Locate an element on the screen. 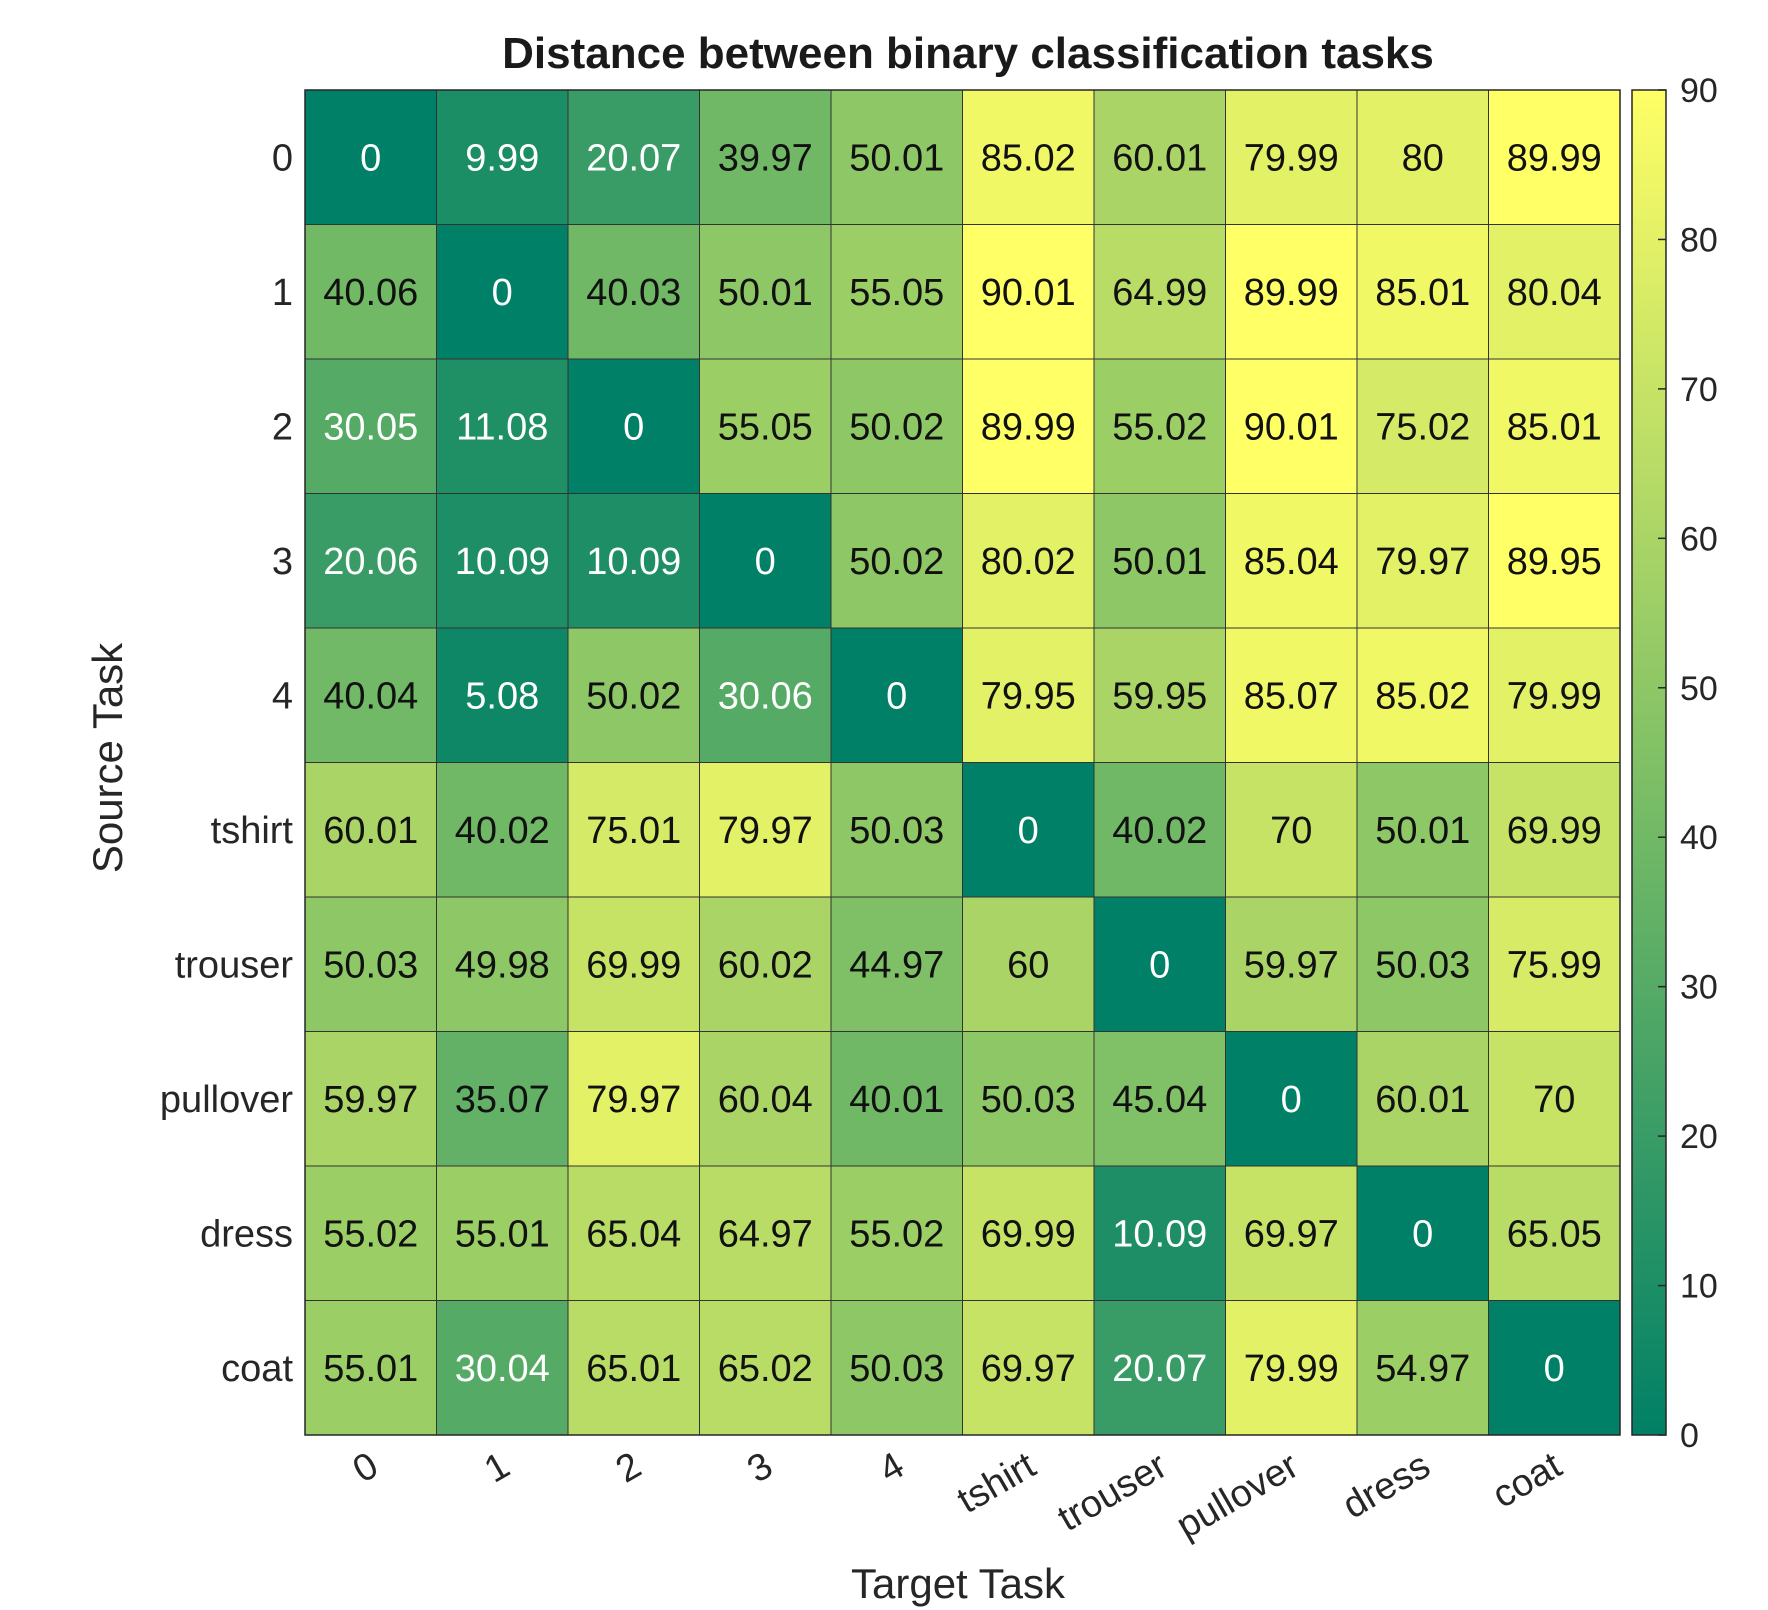 This screenshot has height=1610, width=1768. cell-value-label: 65.02 is located at coordinates (765, 1369).